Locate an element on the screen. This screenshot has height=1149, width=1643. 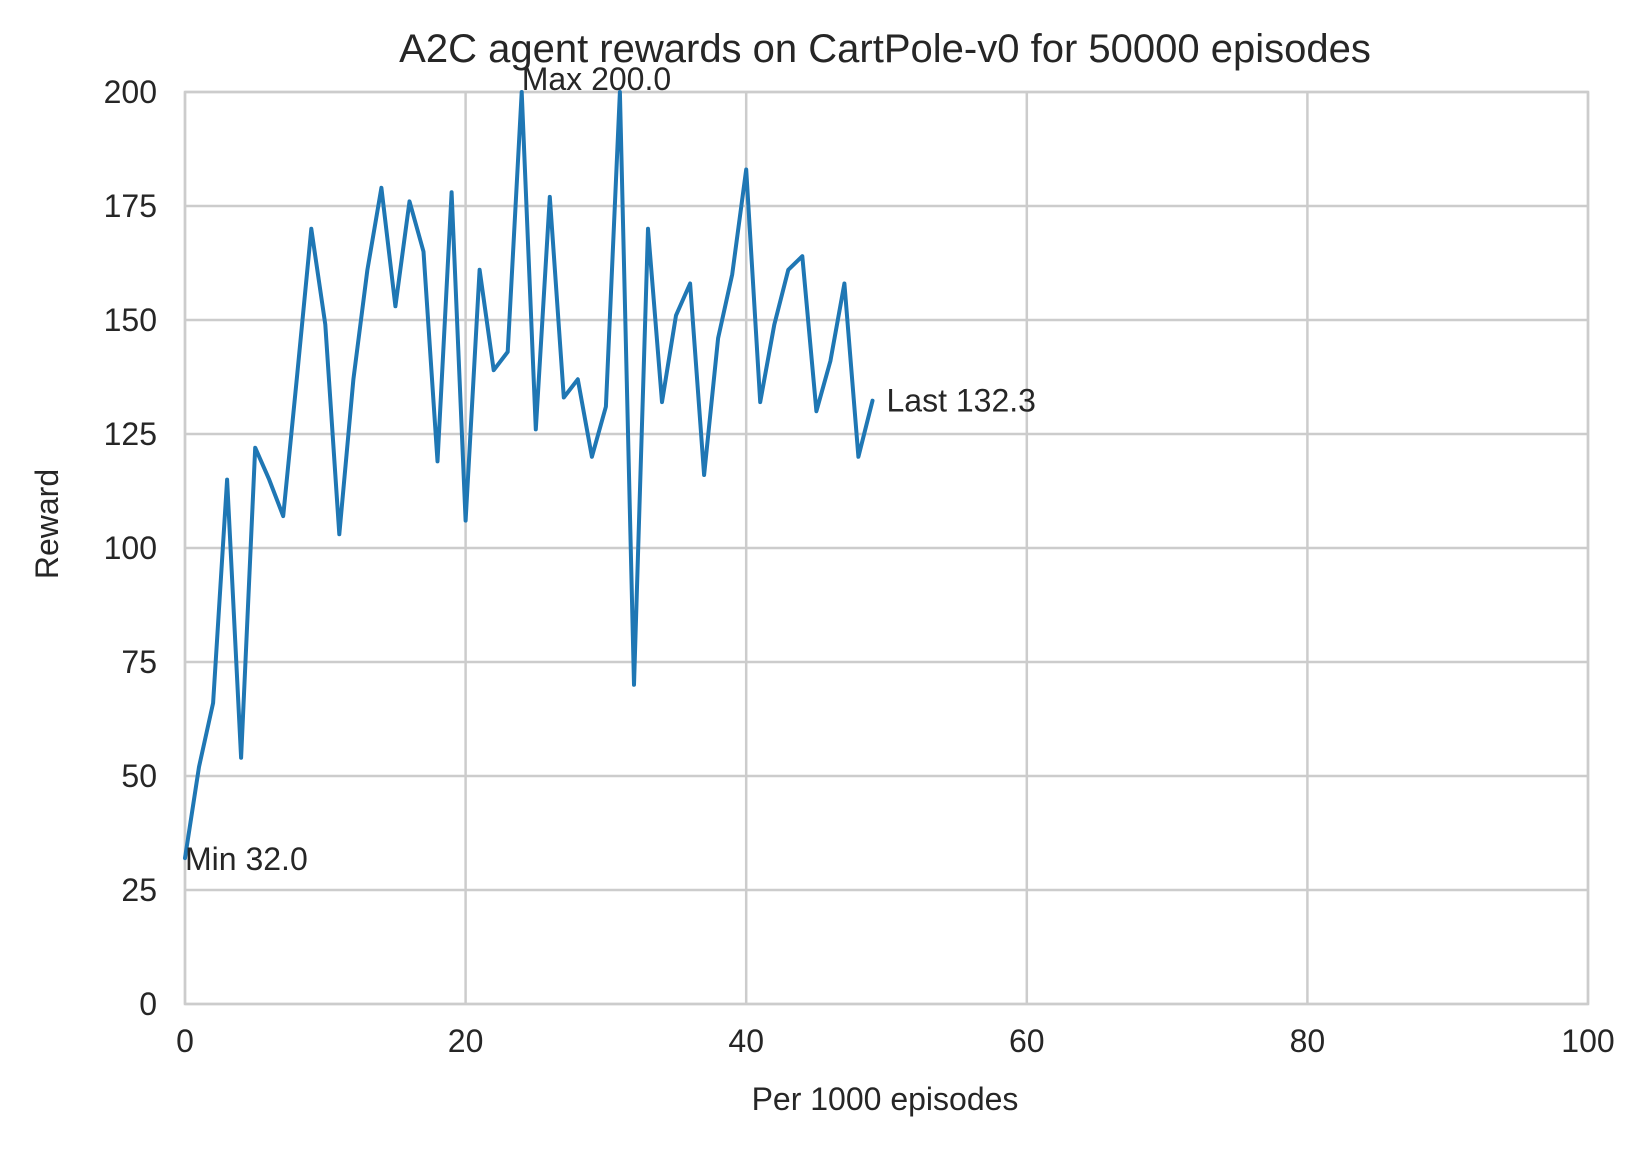
x-tick-label: 40 is located at coordinates (746, 1041).